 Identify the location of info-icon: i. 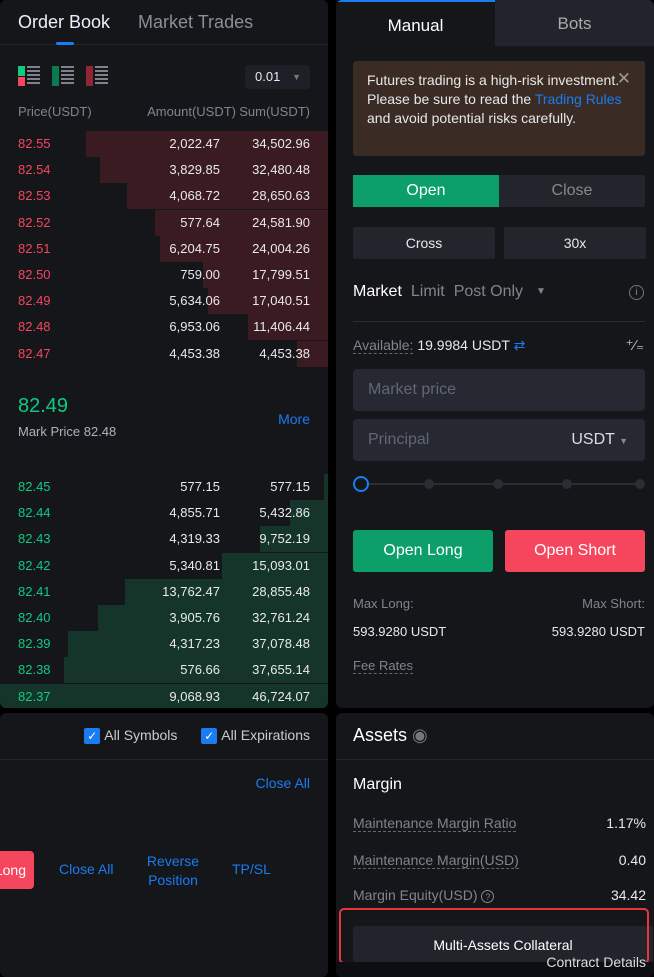
(636, 292).